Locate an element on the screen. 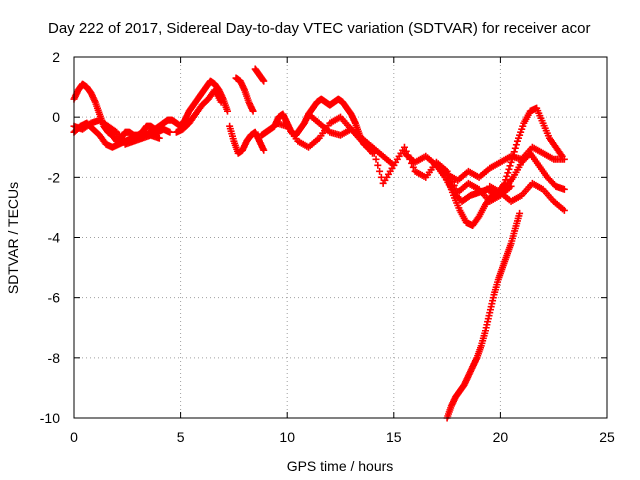 Image resolution: width=640 pixels, height=480 pixels. series-satellite-track-c is located at coordinates (116, 132).